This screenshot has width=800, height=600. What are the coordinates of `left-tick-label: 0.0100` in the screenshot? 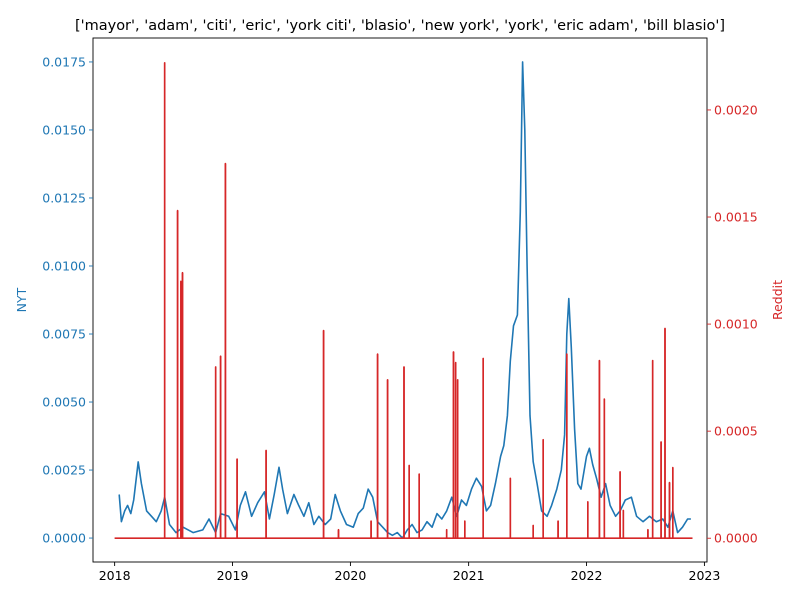 It's located at (64, 265).